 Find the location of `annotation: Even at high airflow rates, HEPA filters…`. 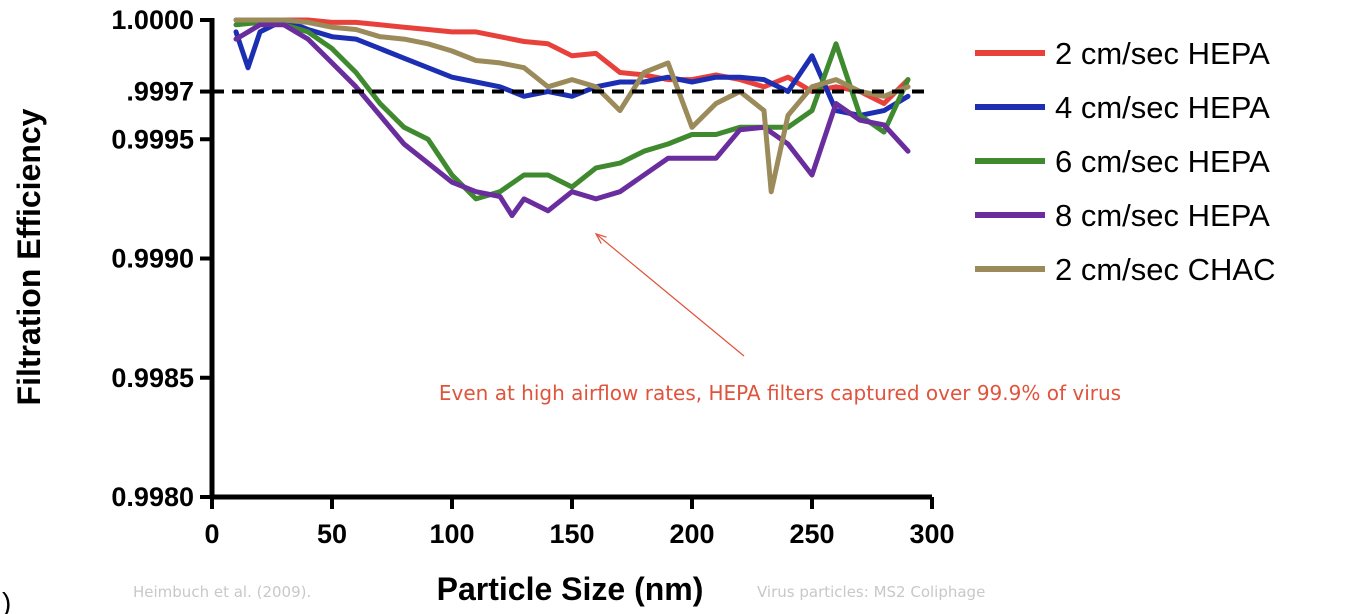

annotation: Even at high airflow rates, HEPA filters… is located at coordinates (780, 318).